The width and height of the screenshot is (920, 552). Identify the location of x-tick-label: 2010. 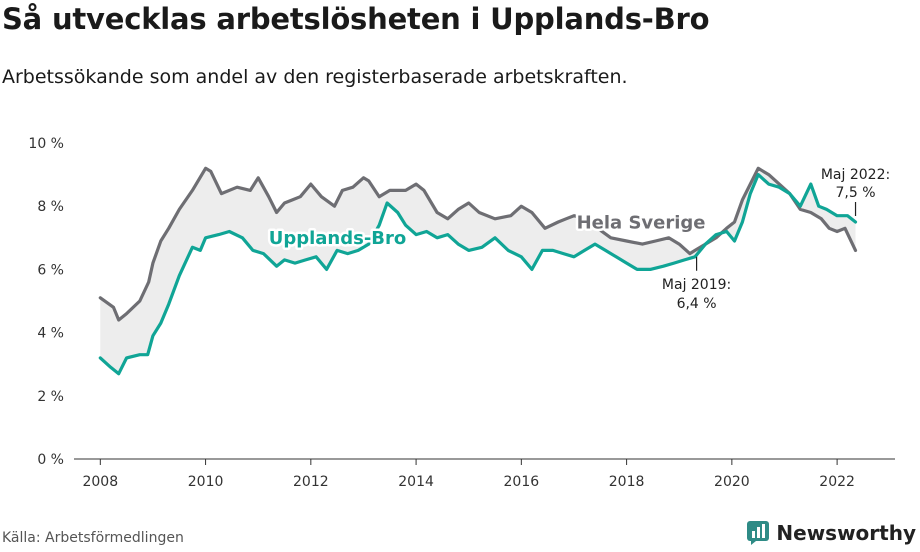
(206, 482).